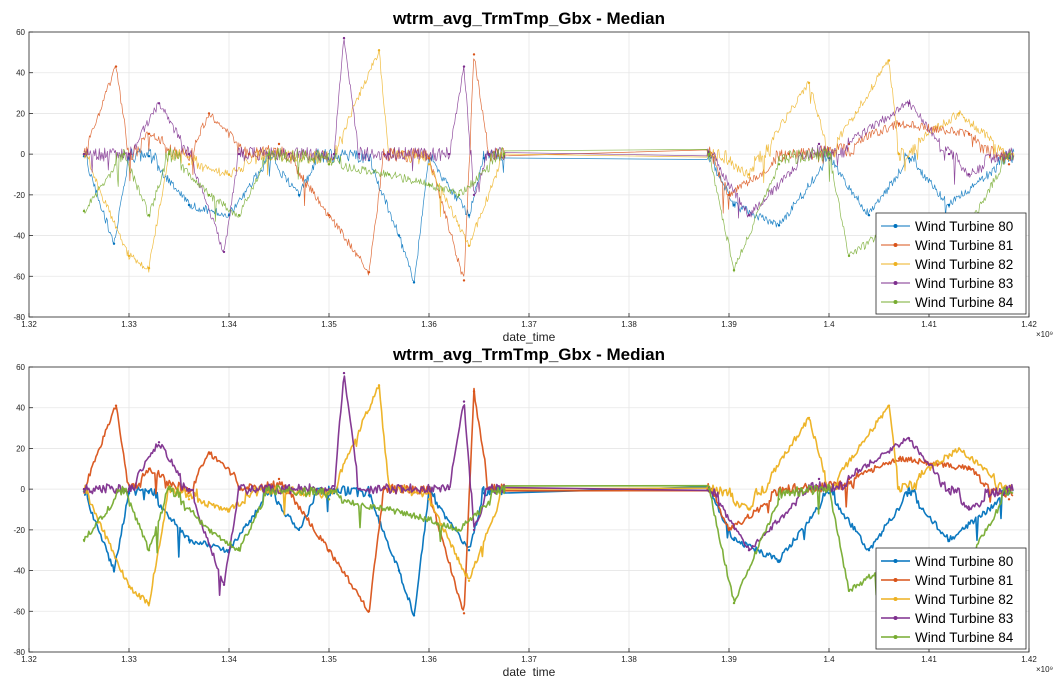 The height and width of the screenshot is (677, 1057). I want to click on y-tick-label: -40, so click(19, 236).